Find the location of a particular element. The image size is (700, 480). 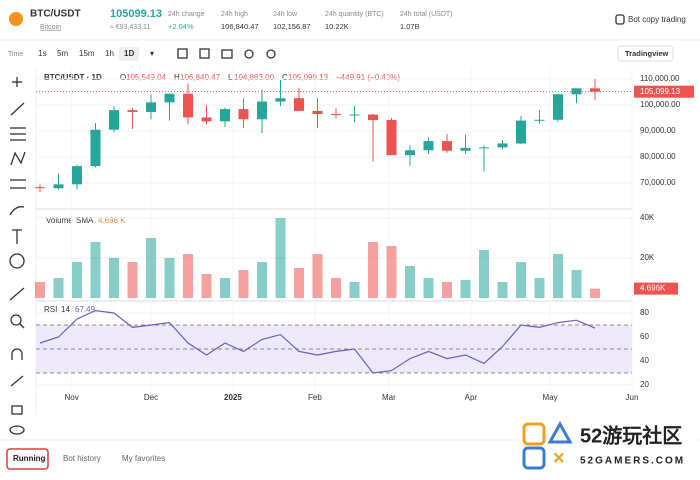

toolbar-item: Time is located at coordinates (15, 54).